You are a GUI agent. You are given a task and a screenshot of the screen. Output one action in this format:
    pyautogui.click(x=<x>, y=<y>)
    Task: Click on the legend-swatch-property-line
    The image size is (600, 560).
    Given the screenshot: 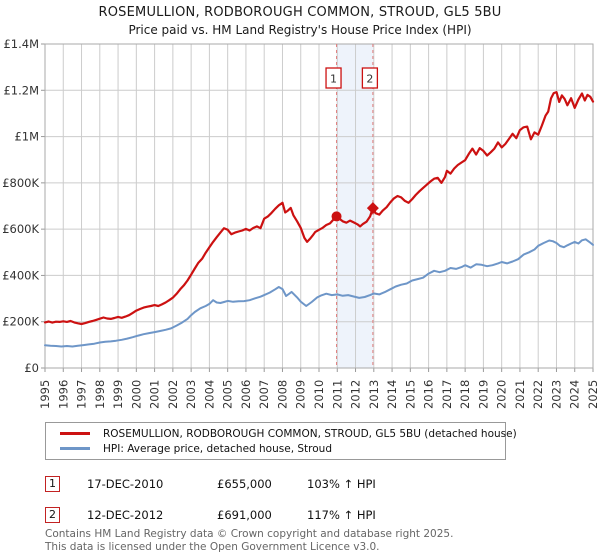 What is the action you would take?
    pyautogui.click(x=75, y=433)
    